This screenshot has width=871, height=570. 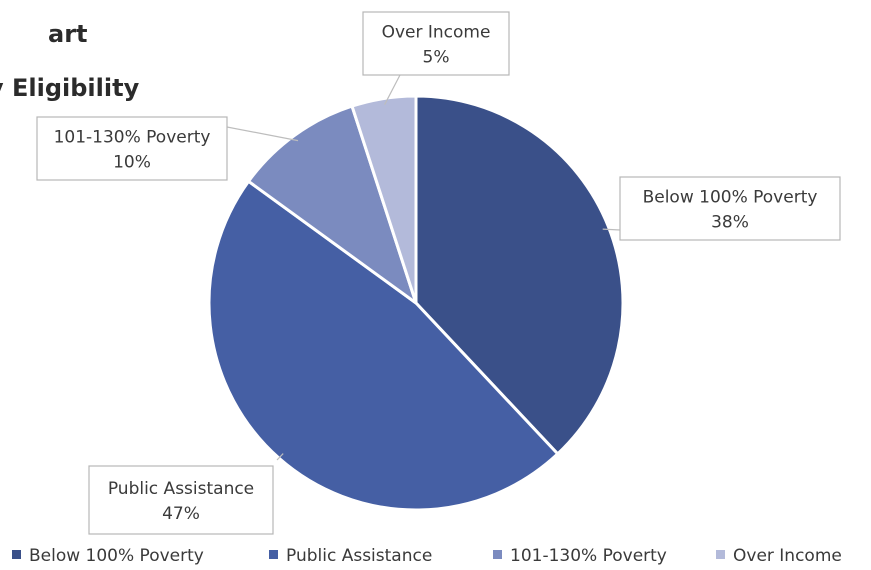 What do you see at coordinates (68, 34) in the screenshot?
I see `chart-title-line-1: art` at bounding box center [68, 34].